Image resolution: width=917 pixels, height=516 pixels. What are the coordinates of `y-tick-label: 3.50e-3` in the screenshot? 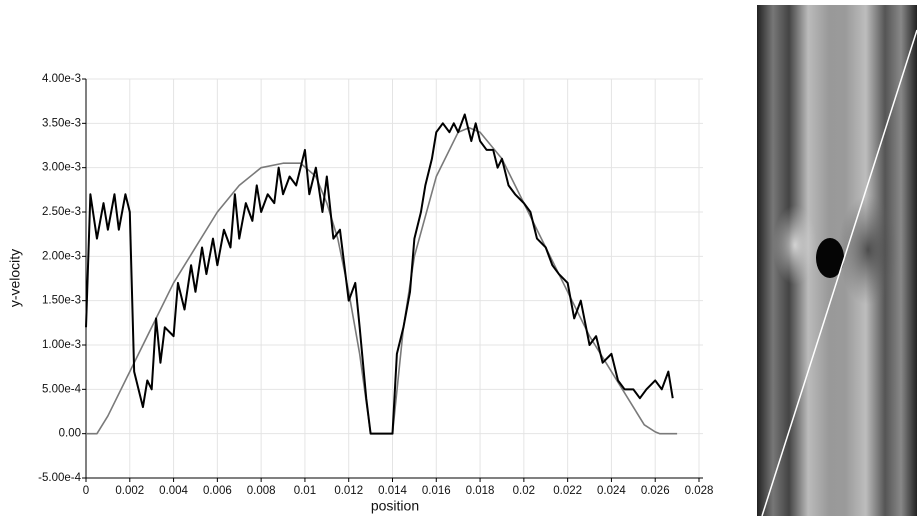 It's located at (61, 123).